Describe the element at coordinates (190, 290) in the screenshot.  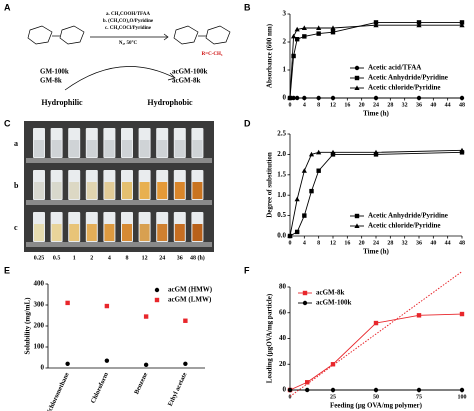
I see `legend-label: acGM (HMW)` at that location.